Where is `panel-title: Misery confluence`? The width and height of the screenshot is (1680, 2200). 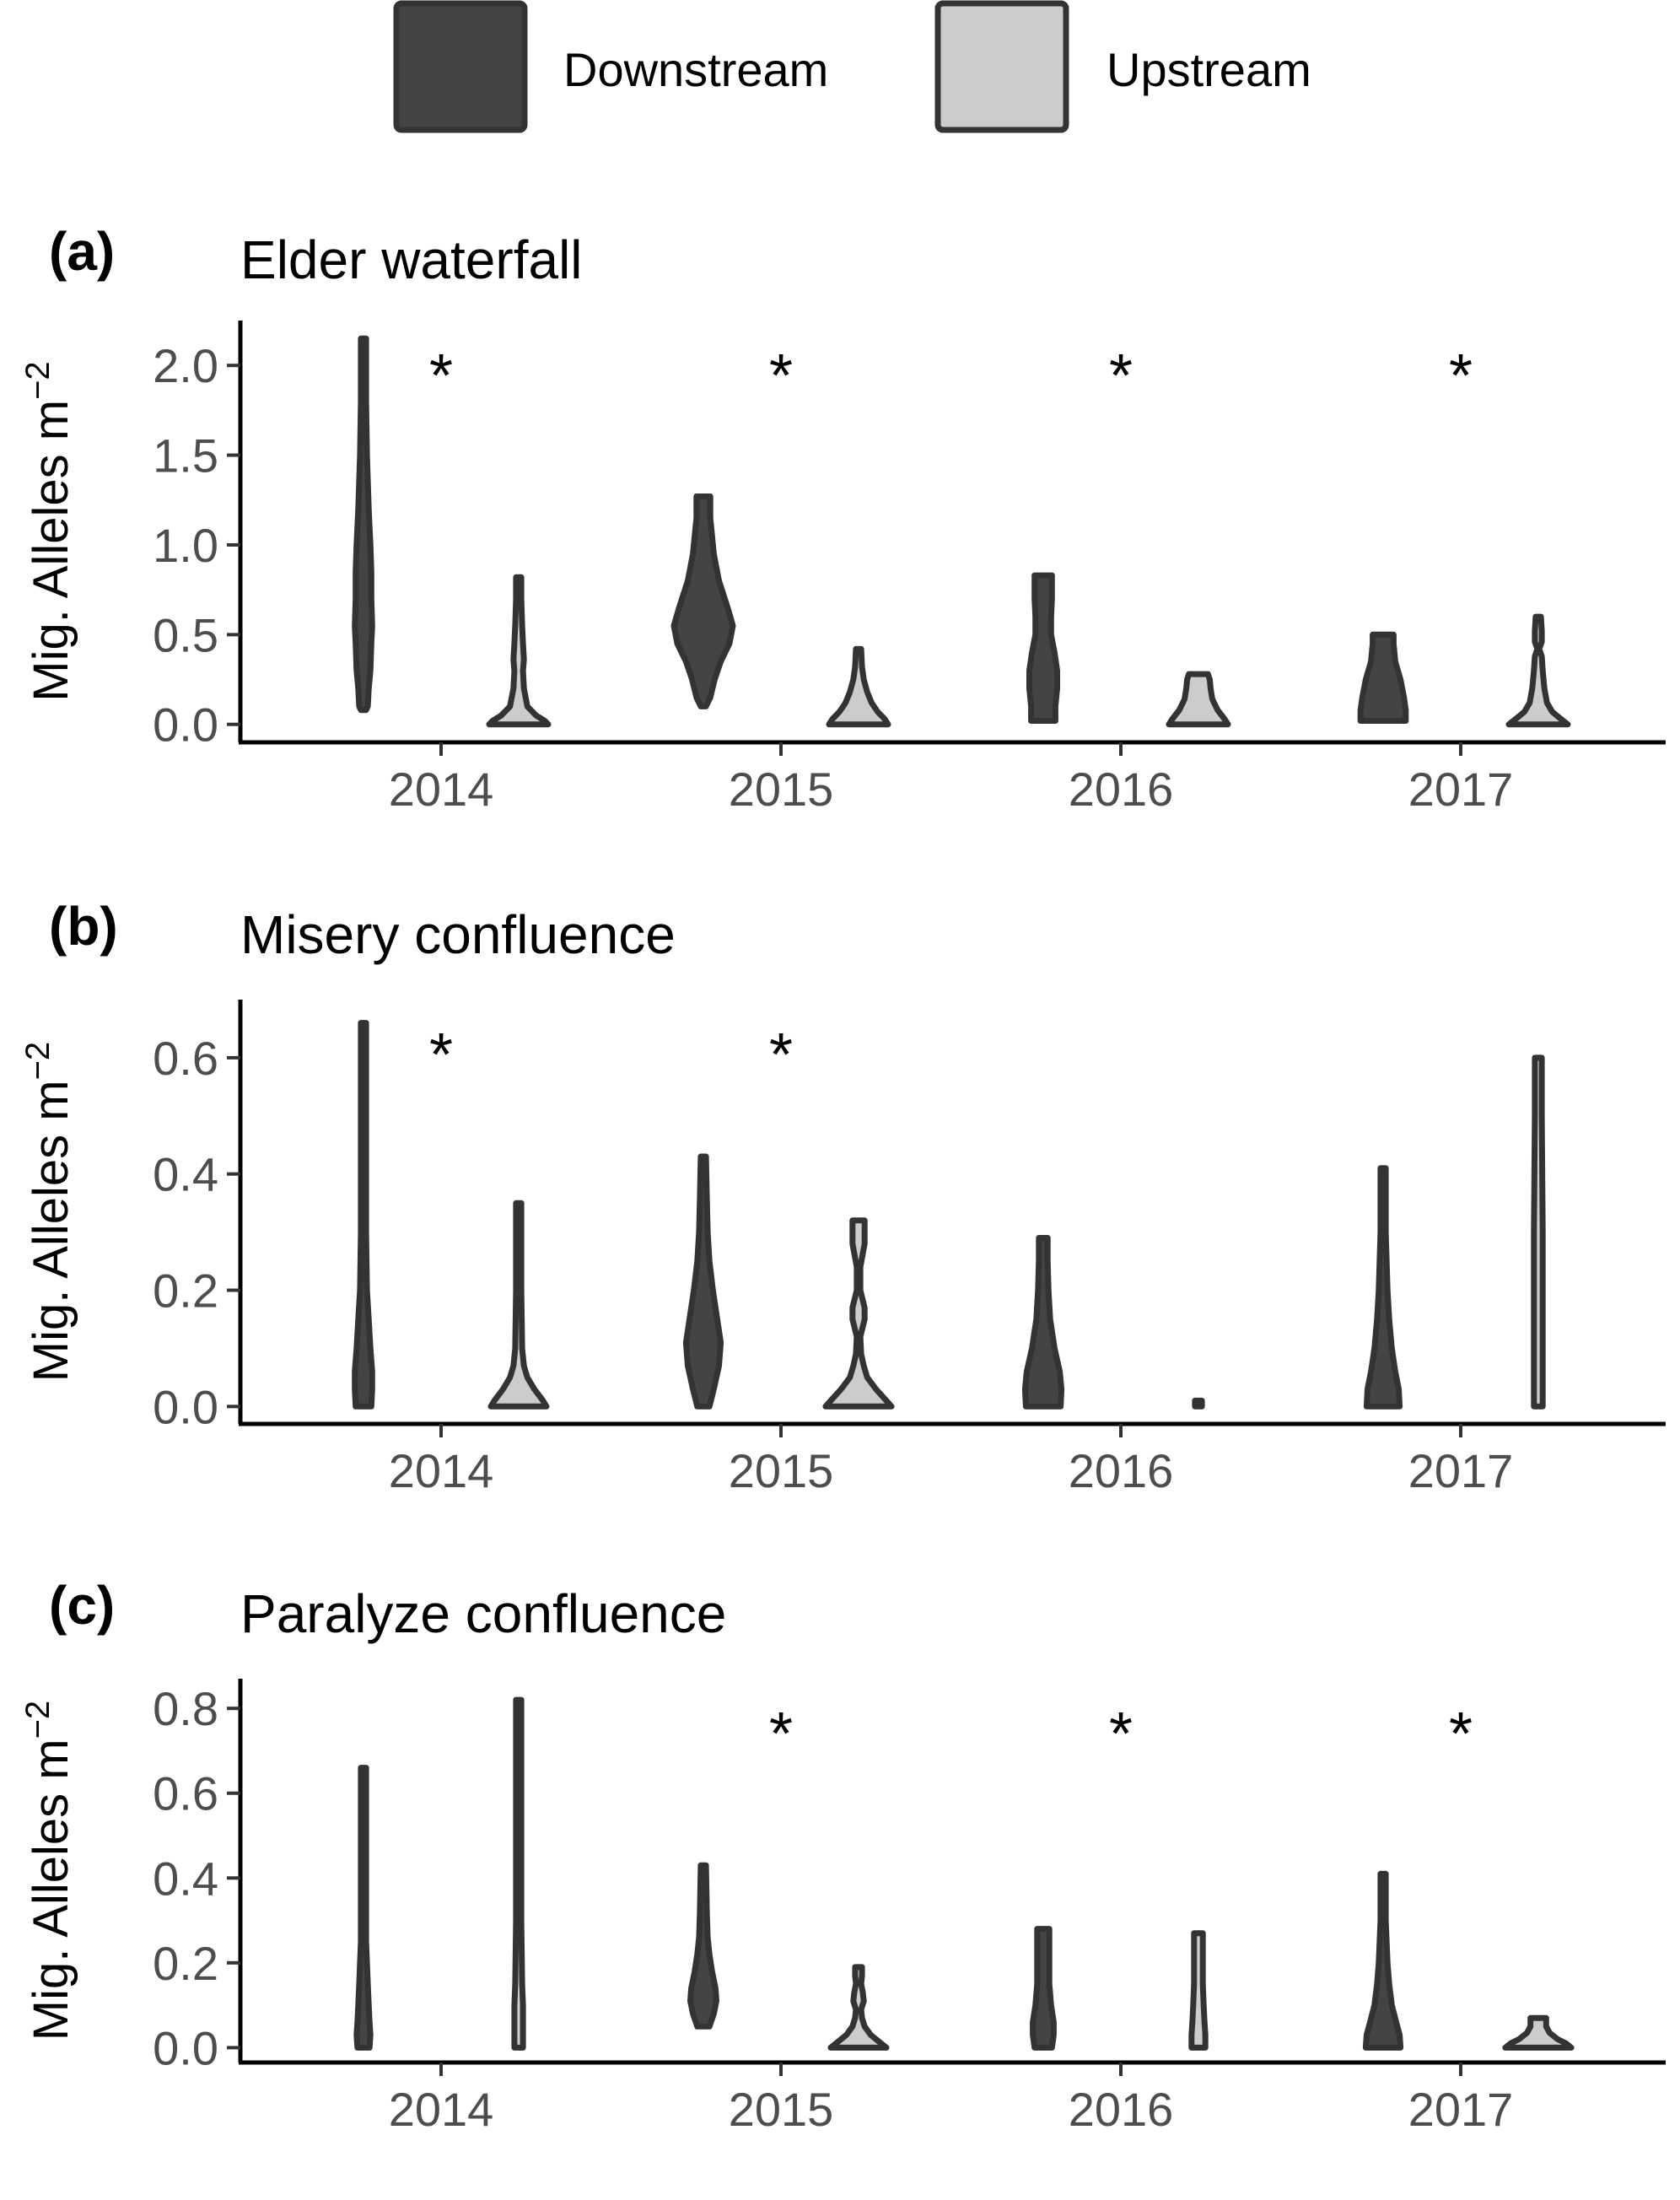
panel-title: Misery confluence is located at coordinates (458, 935).